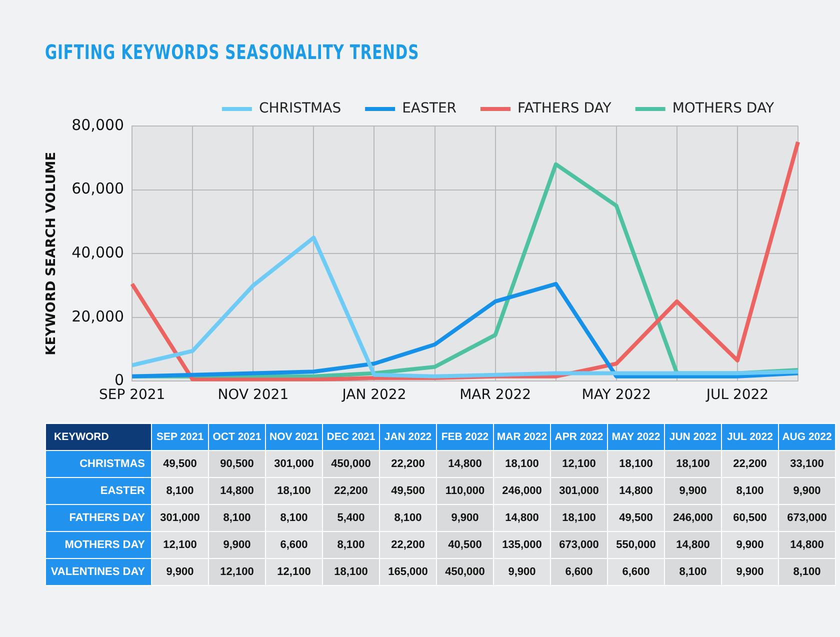 The image size is (840, 637). Describe the element at coordinates (750, 518) in the screenshot. I see `data-label: 60,500` at that location.